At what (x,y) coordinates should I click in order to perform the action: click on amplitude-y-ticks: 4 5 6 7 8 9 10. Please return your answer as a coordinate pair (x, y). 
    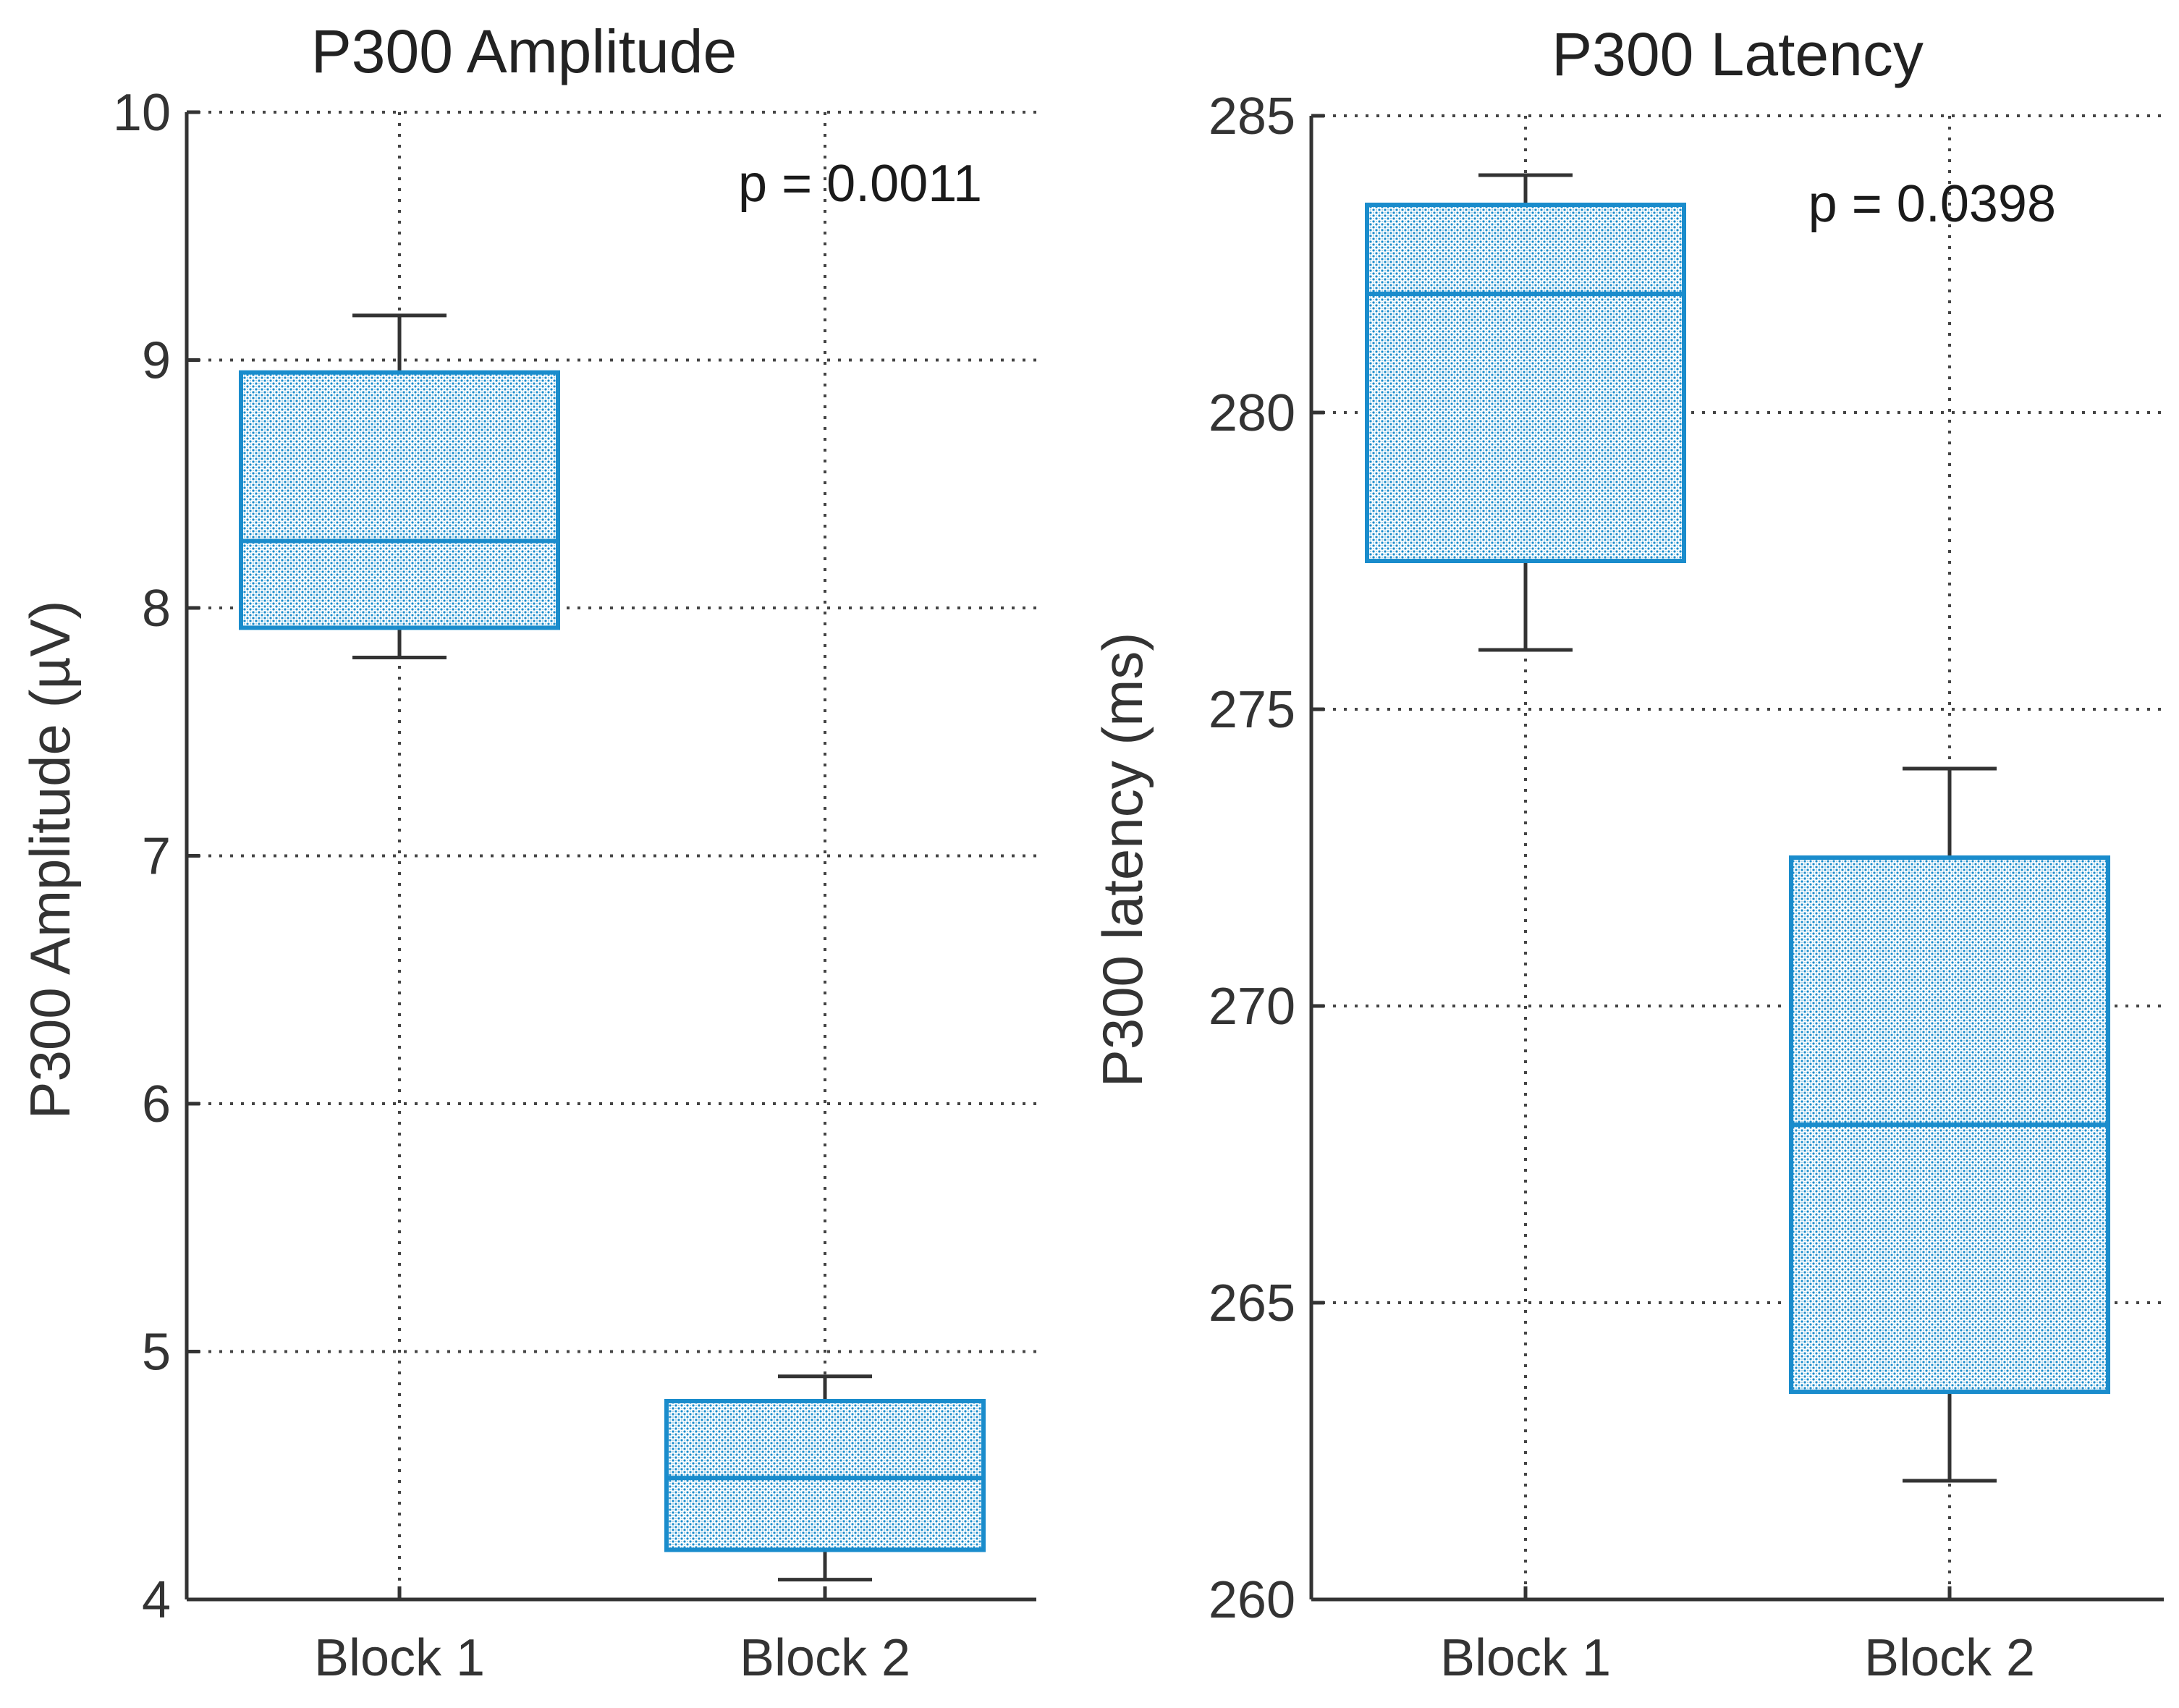
    Looking at the image, I should click on (142, 856).